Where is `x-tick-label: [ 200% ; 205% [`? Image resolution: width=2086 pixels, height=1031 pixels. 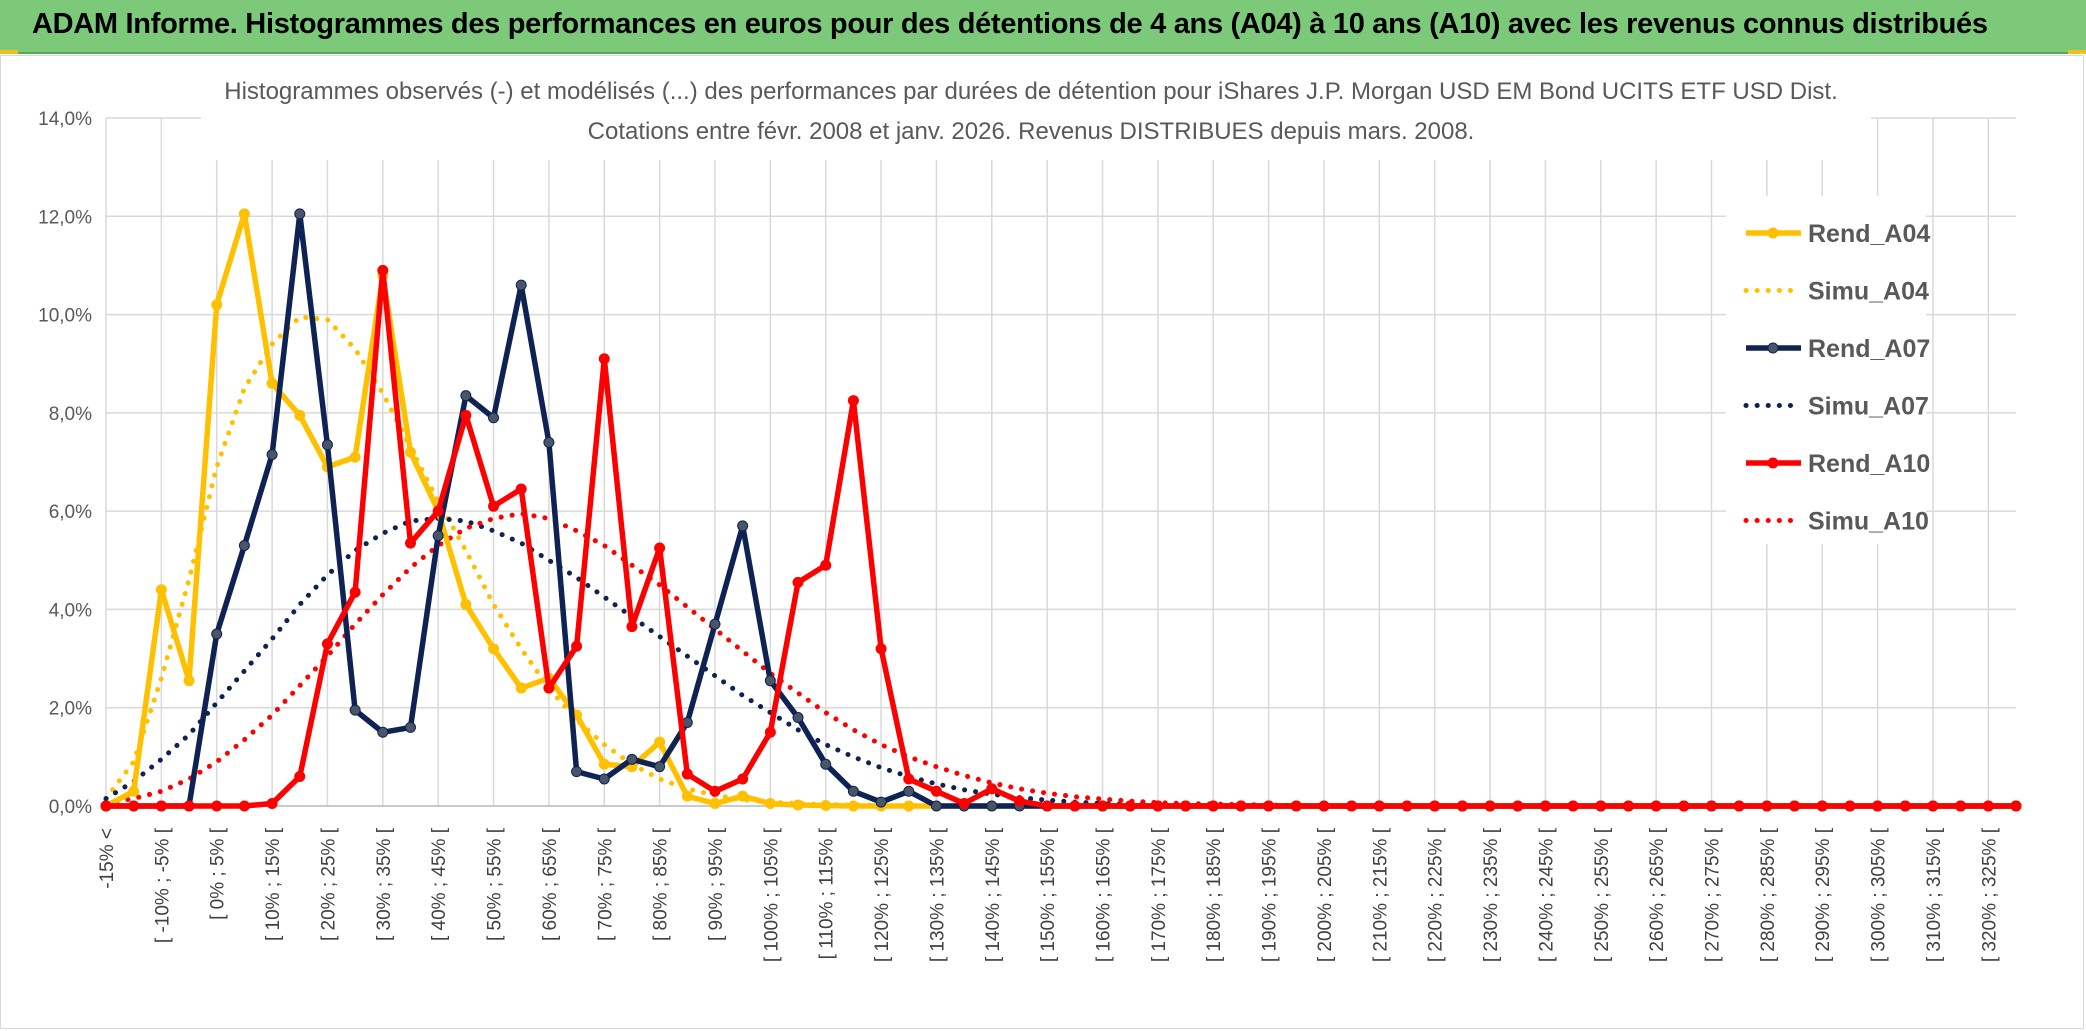 x-tick-label: [ 200% ; 205% [ is located at coordinates (1325, 894).